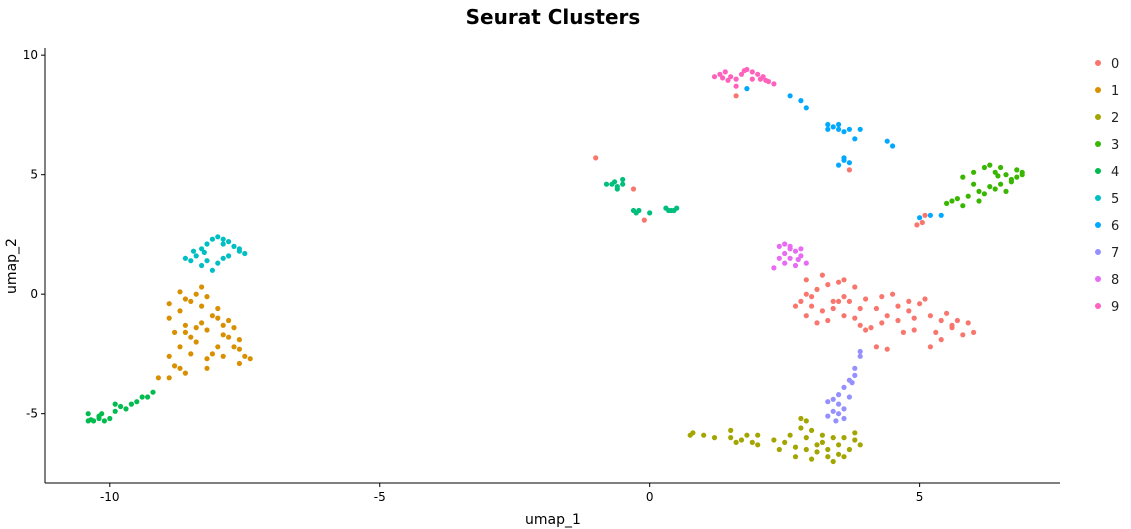 The width and height of the screenshot is (1131, 529). What do you see at coordinates (1115, 226) in the screenshot?
I see `legend-label: 6` at bounding box center [1115, 226].